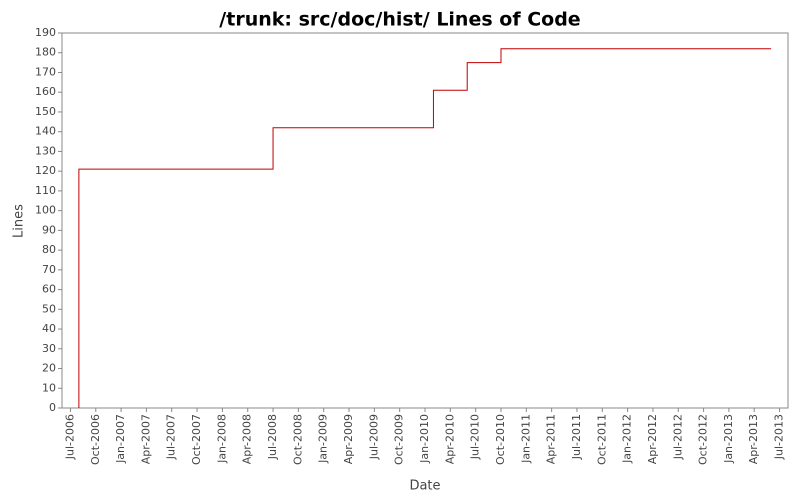 The image size is (800, 500). Describe the element at coordinates (728, 439) in the screenshot. I see `x-tick-label: Jan-2013` at that location.